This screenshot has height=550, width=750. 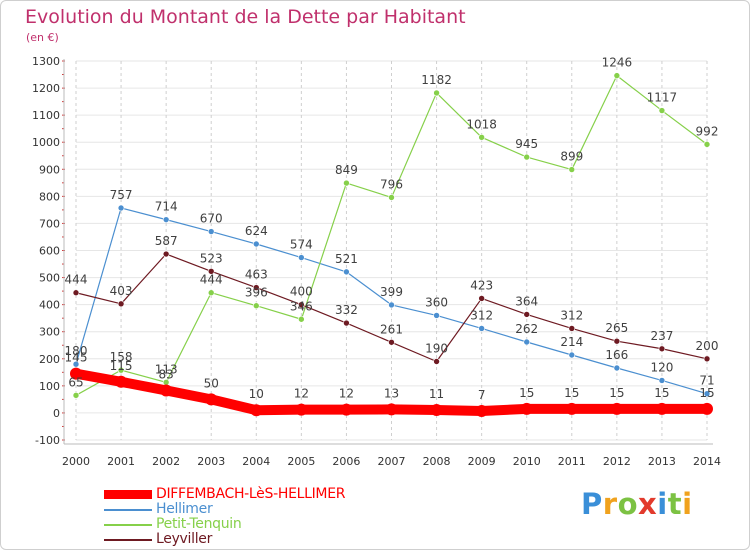 What do you see at coordinates (301, 461) in the screenshot?
I see `x-tick-label: 2005` at bounding box center [301, 461].